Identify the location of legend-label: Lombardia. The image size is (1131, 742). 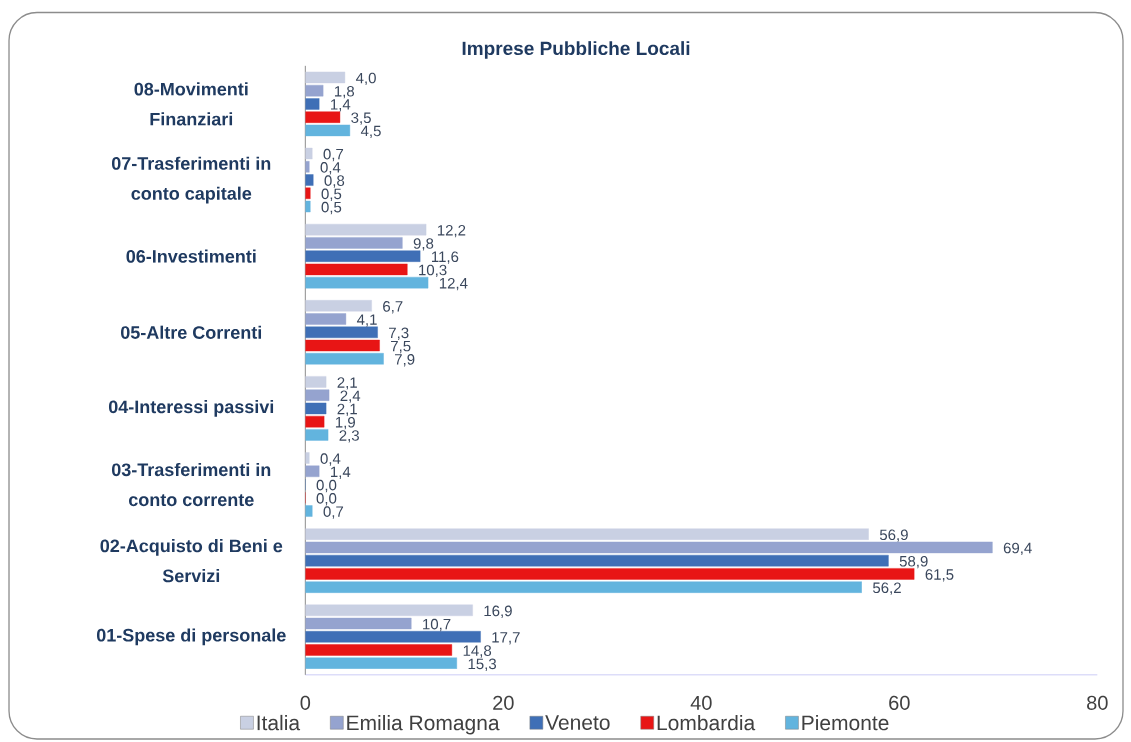
(706, 722).